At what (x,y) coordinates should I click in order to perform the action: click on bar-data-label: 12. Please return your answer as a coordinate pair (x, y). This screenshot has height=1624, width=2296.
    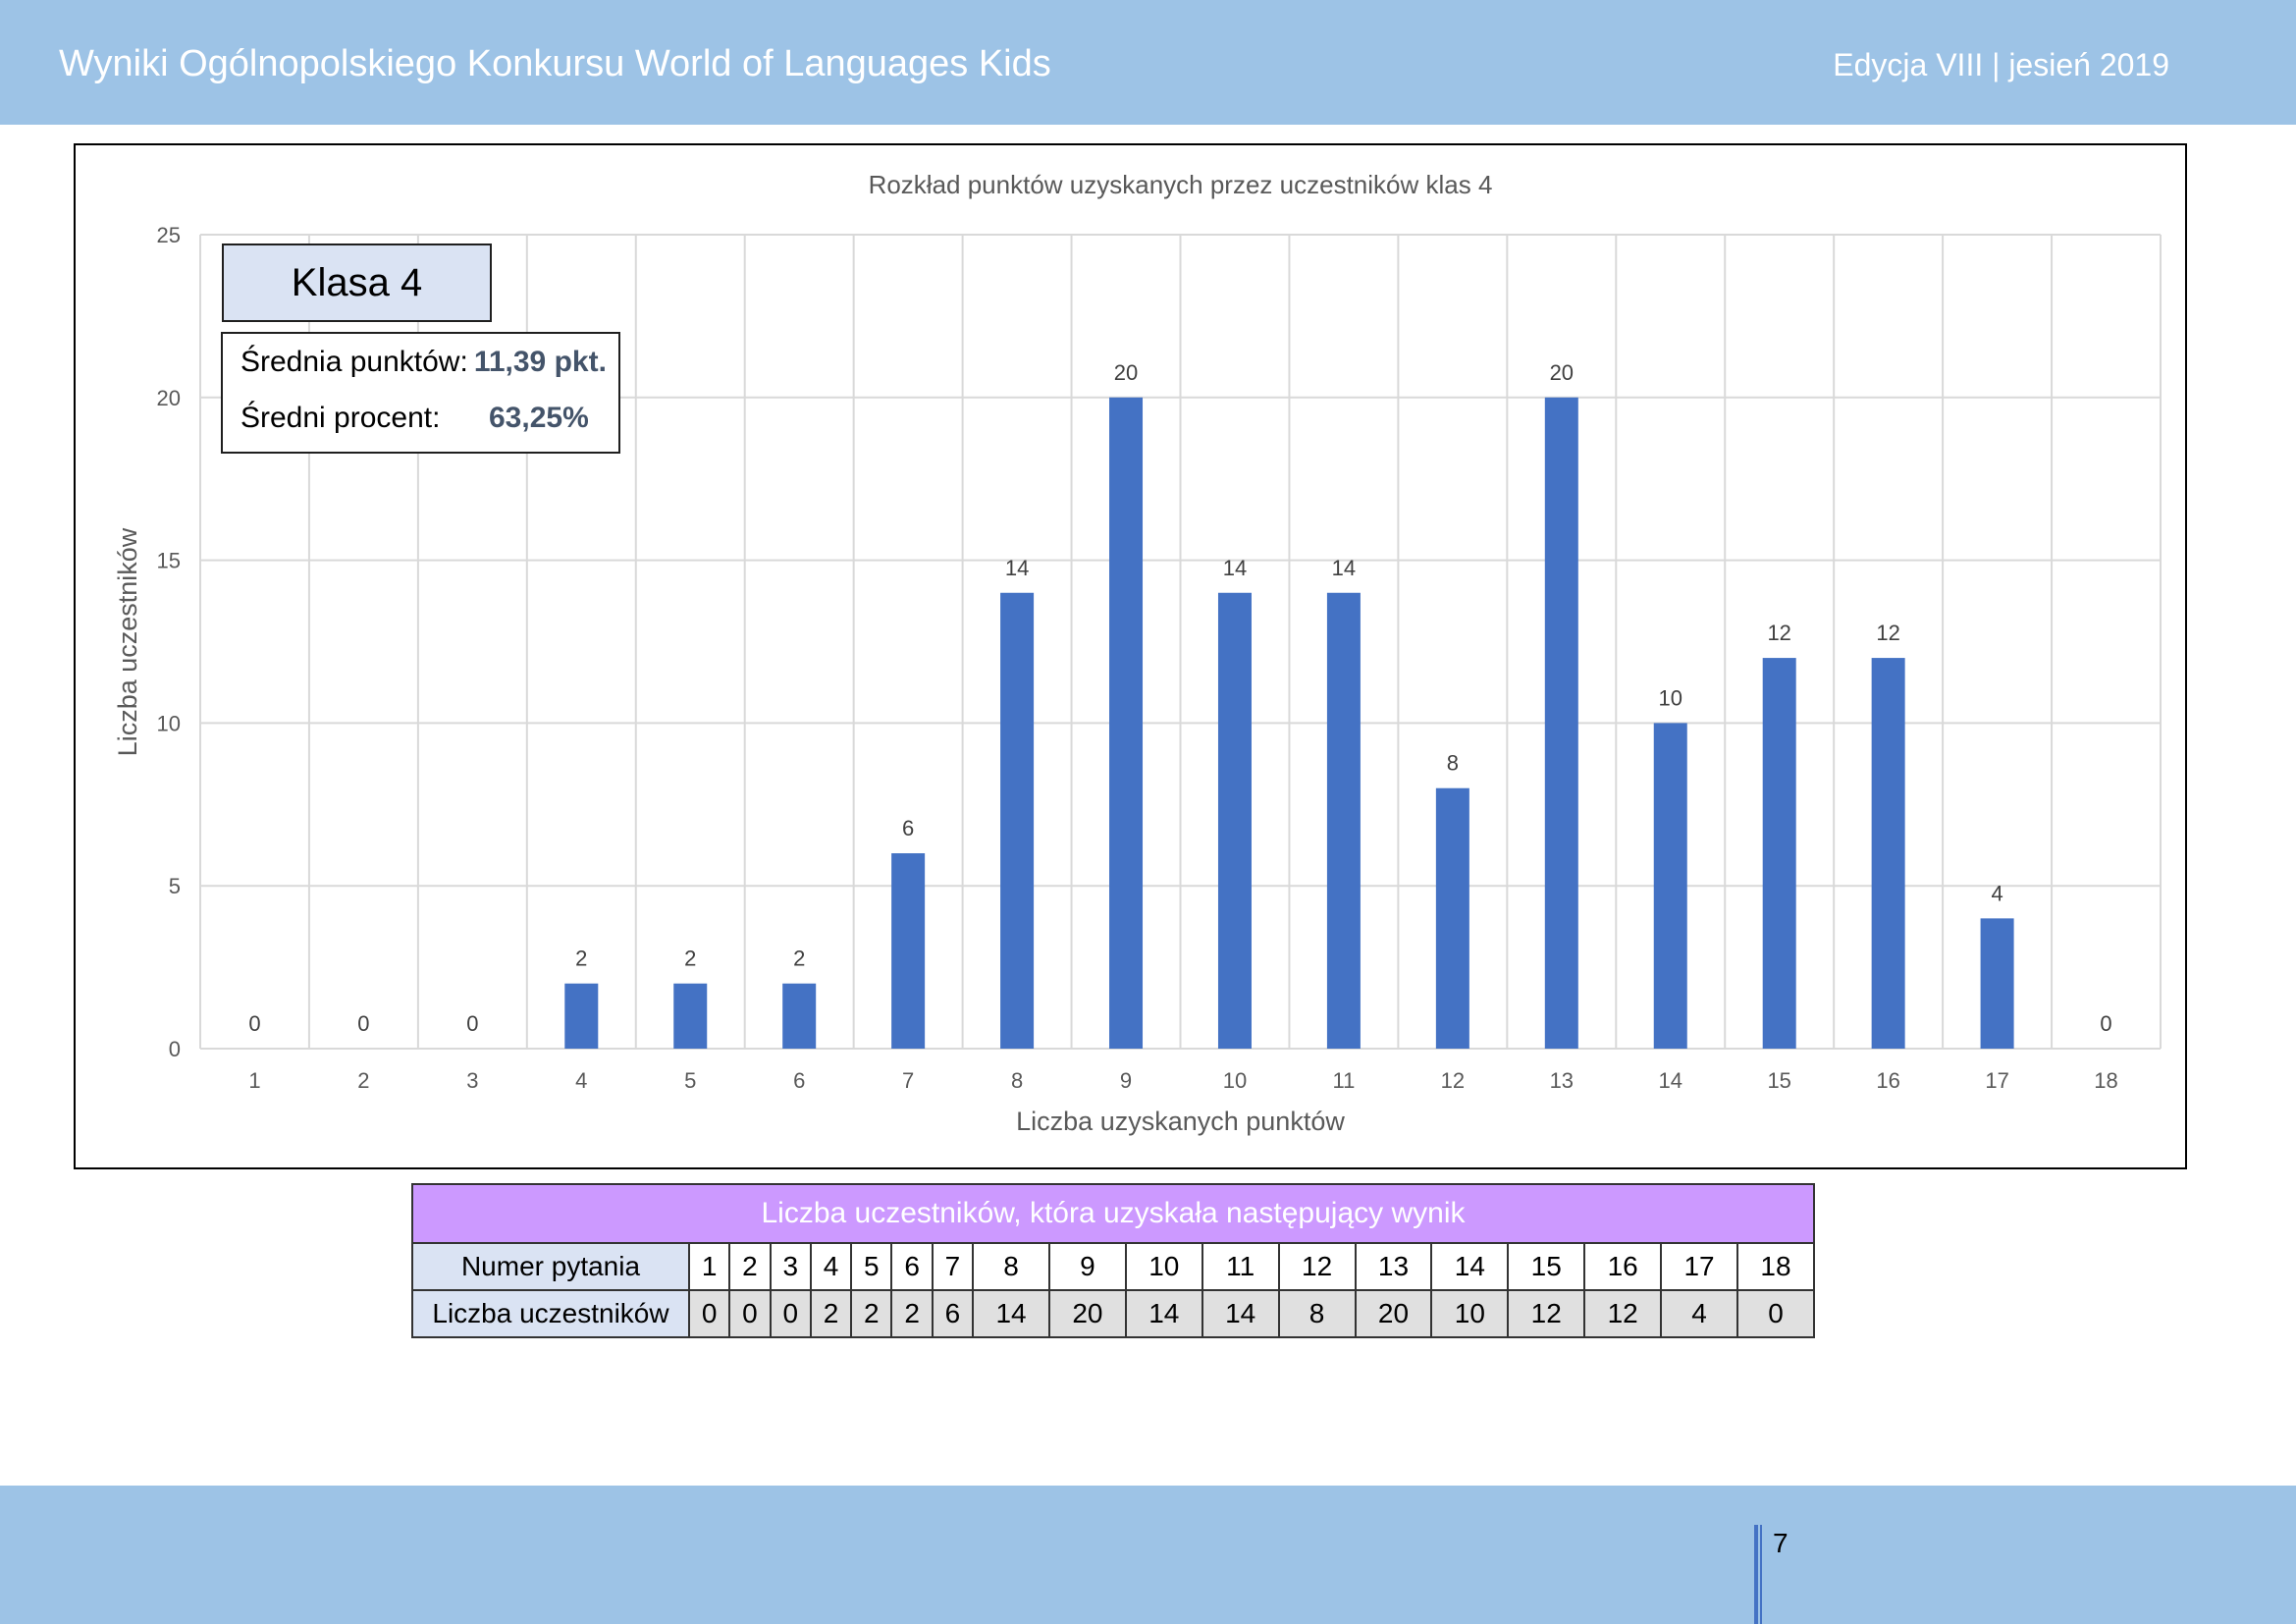
    Looking at the image, I should click on (1778, 633).